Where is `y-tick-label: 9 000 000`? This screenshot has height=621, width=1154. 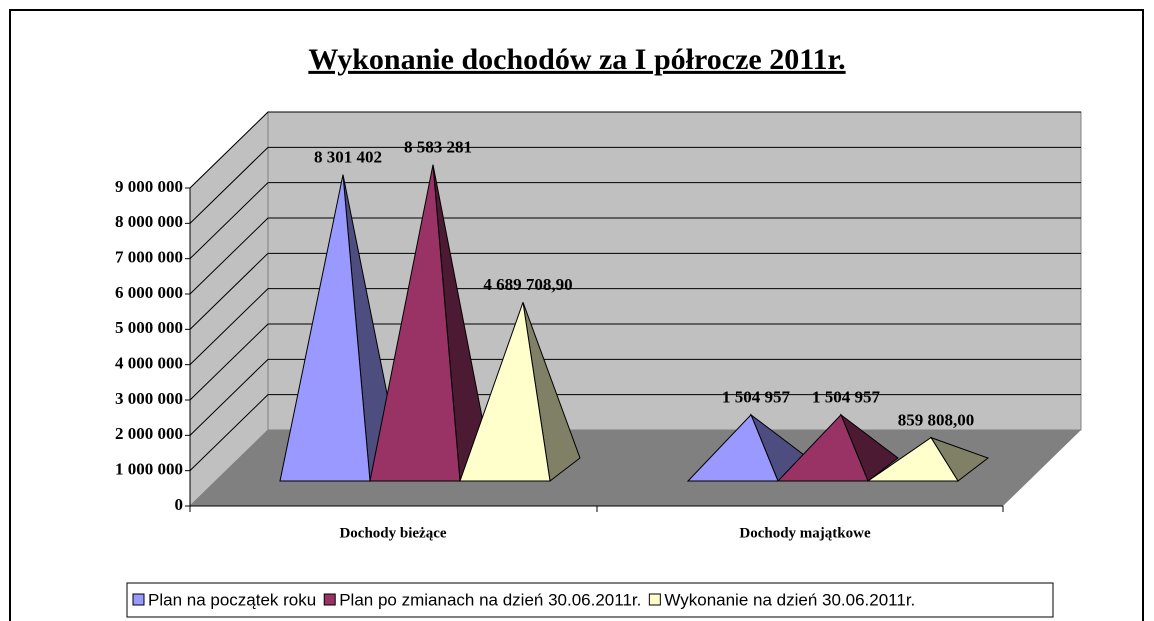 y-tick-label: 9 000 000 is located at coordinates (149, 186).